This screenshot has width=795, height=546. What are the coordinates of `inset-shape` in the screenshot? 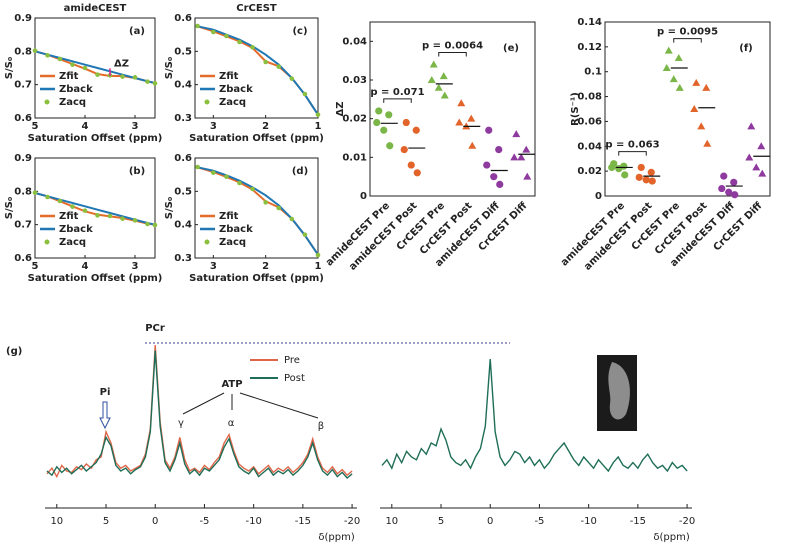 It's located at (619, 391).